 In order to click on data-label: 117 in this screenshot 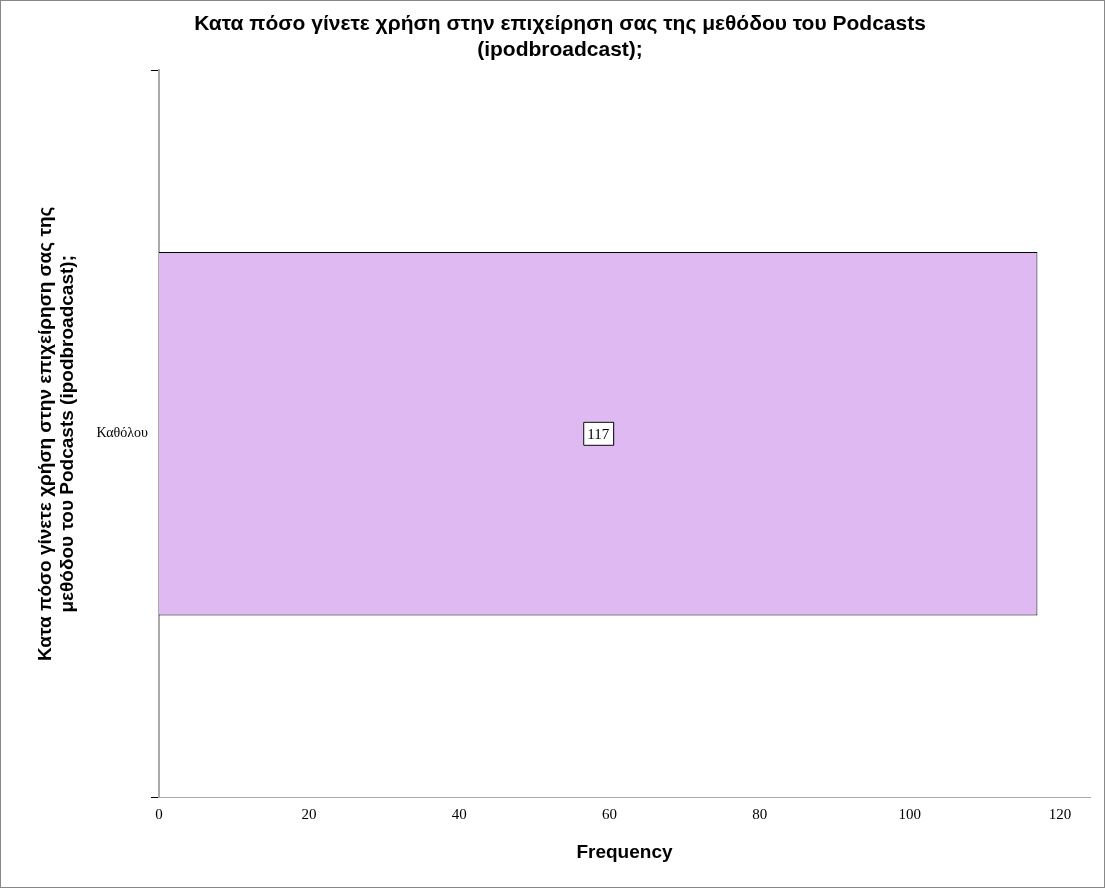, I will do `click(598, 433)`.